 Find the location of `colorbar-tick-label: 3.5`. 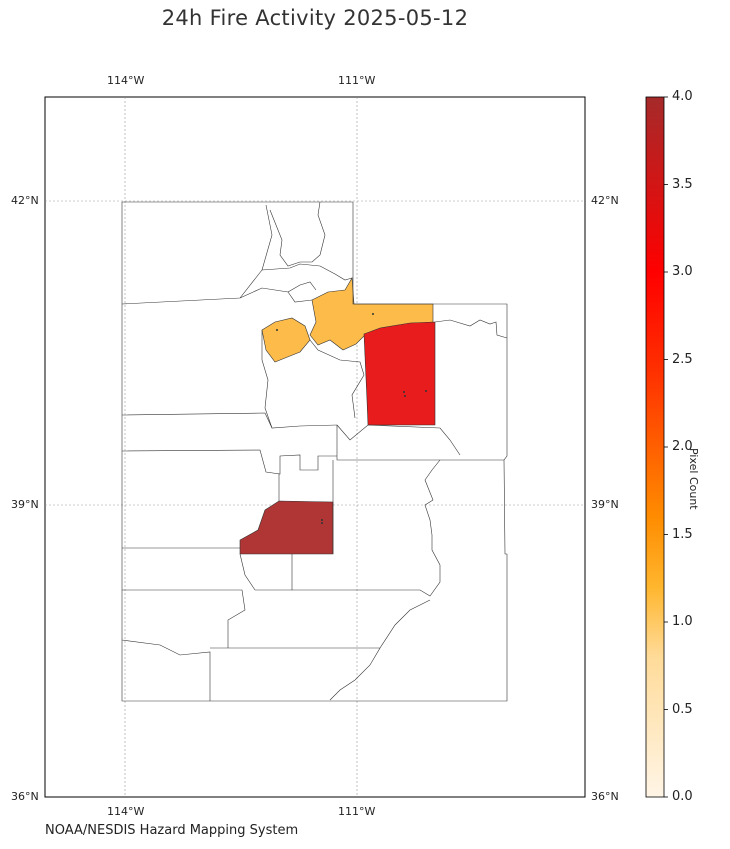

colorbar-tick-label: 3.5 is located at coordinates (682, 184).